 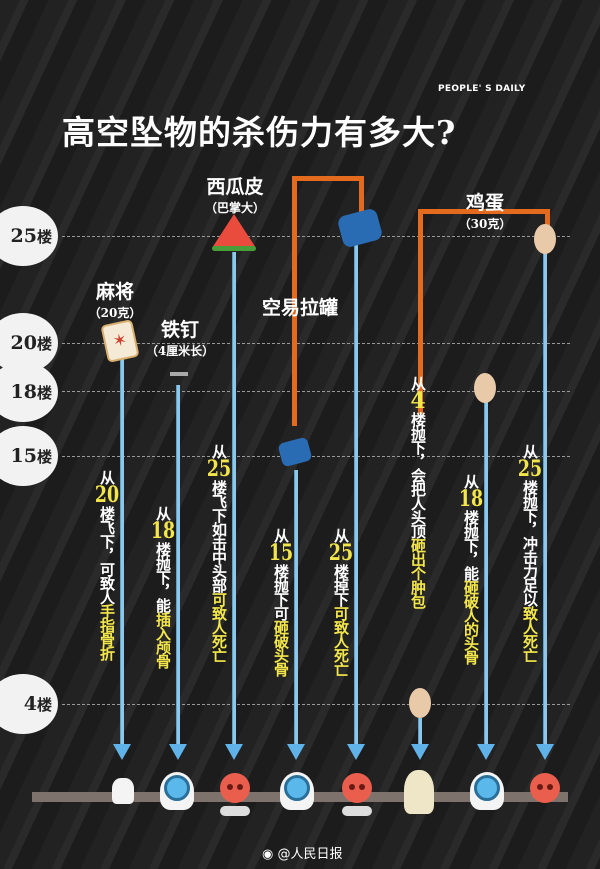 What do you see at coordinates (302, 854) in the screenshot?
I see `weibo-watermark: ◉ @人民日报` at bounding box center [302, 854].